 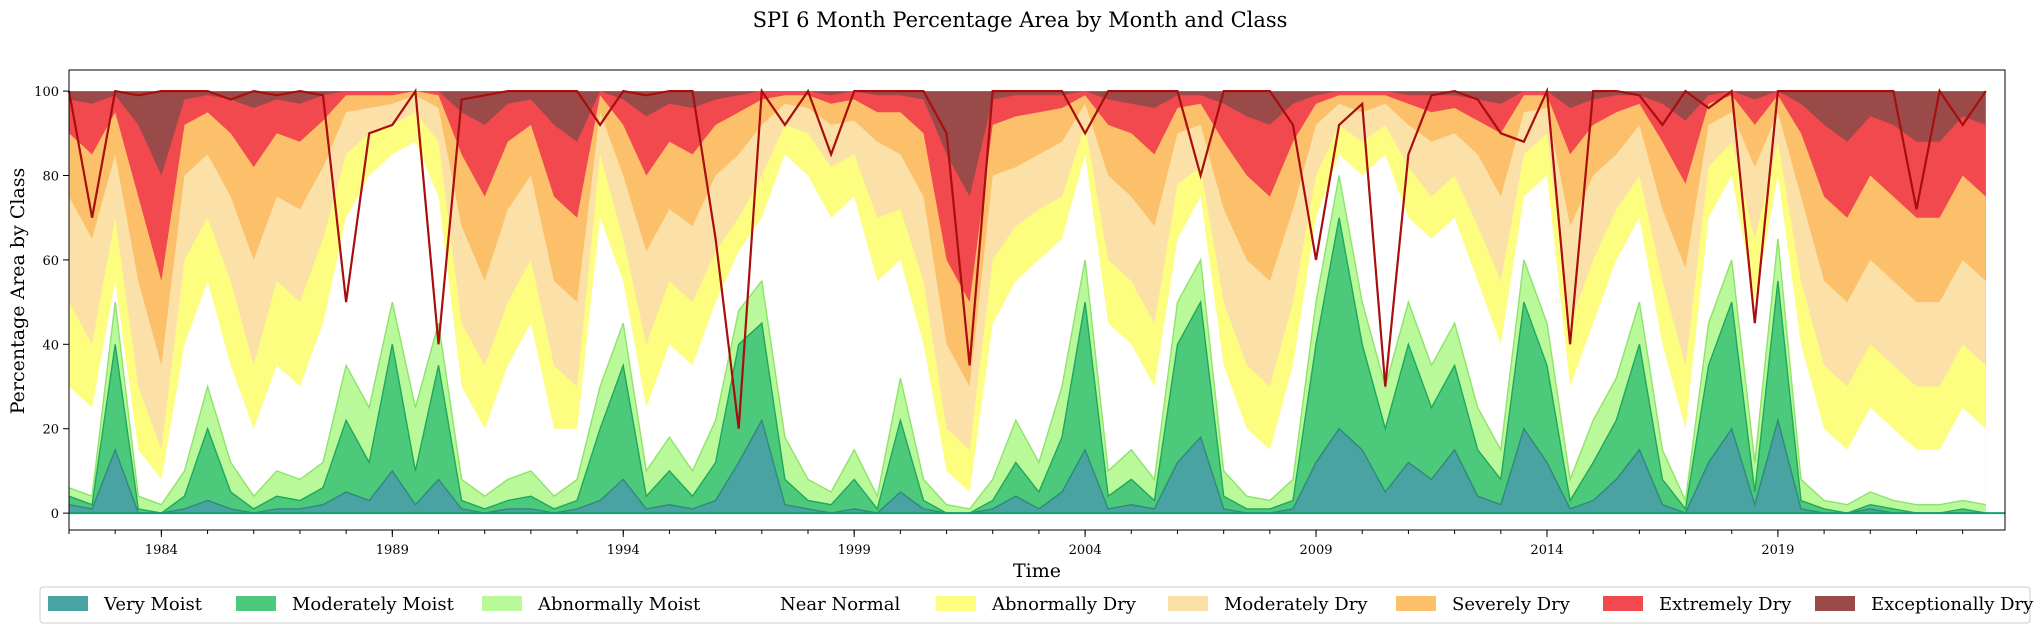 I want to click on legend-item-severely-dry: Severely Dry, so click(x=1483, y=604).